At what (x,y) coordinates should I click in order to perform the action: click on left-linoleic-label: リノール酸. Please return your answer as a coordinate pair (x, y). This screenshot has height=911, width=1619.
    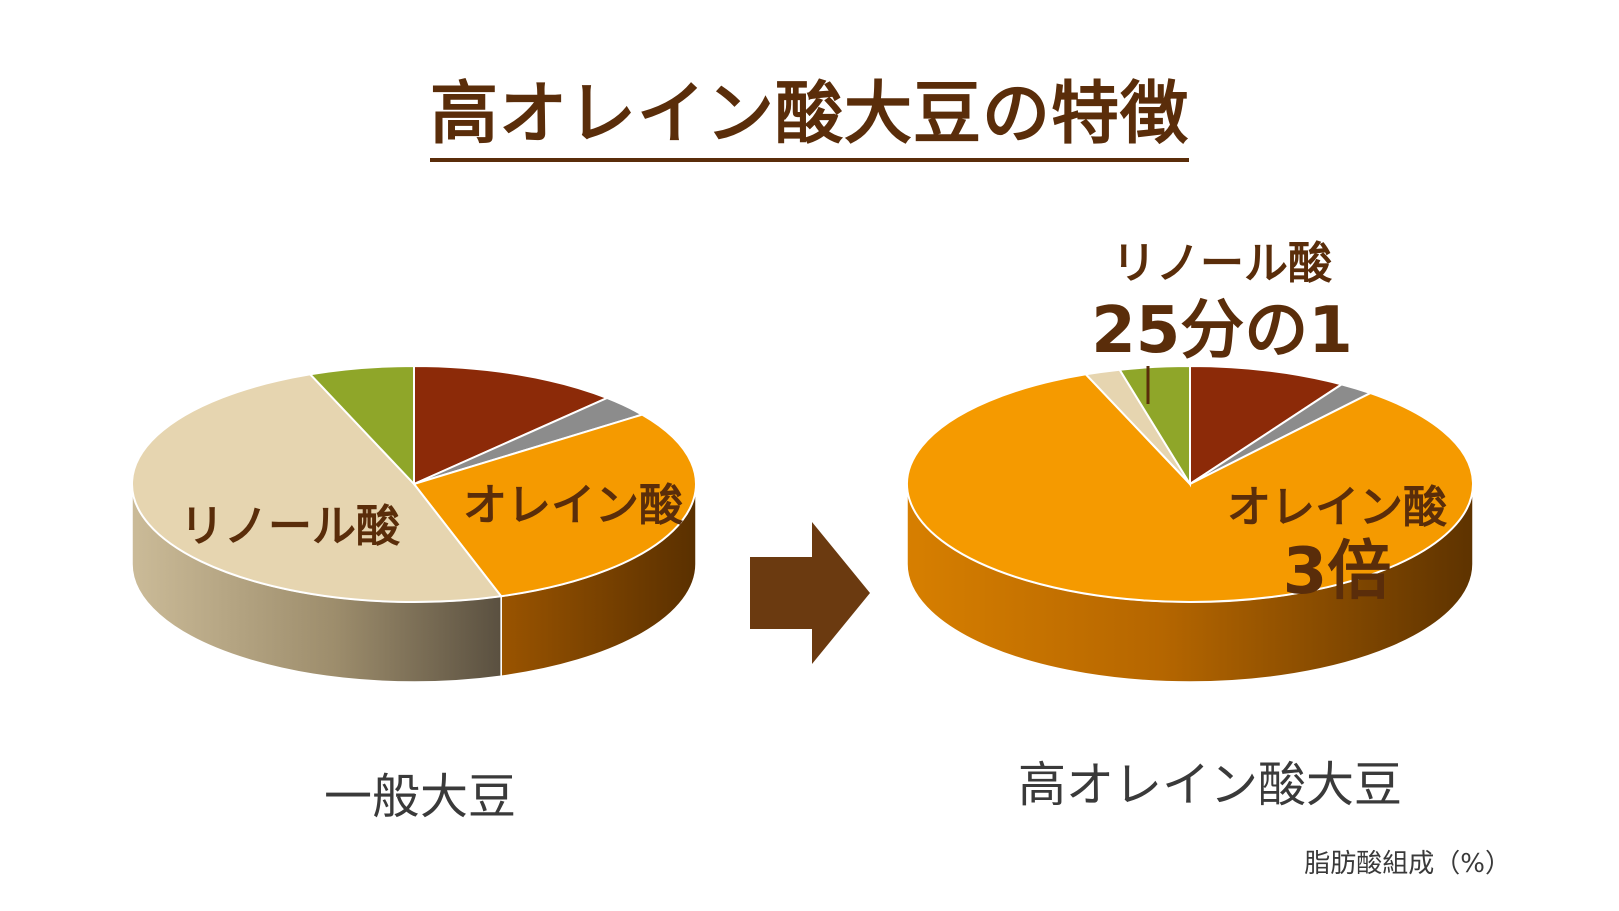
    Looking at the image, I should click on (290, 526).